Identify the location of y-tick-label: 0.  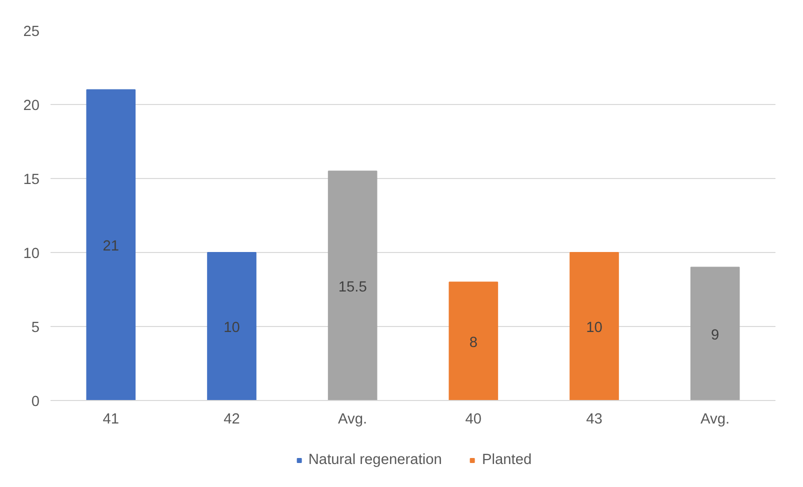
(35, 402).